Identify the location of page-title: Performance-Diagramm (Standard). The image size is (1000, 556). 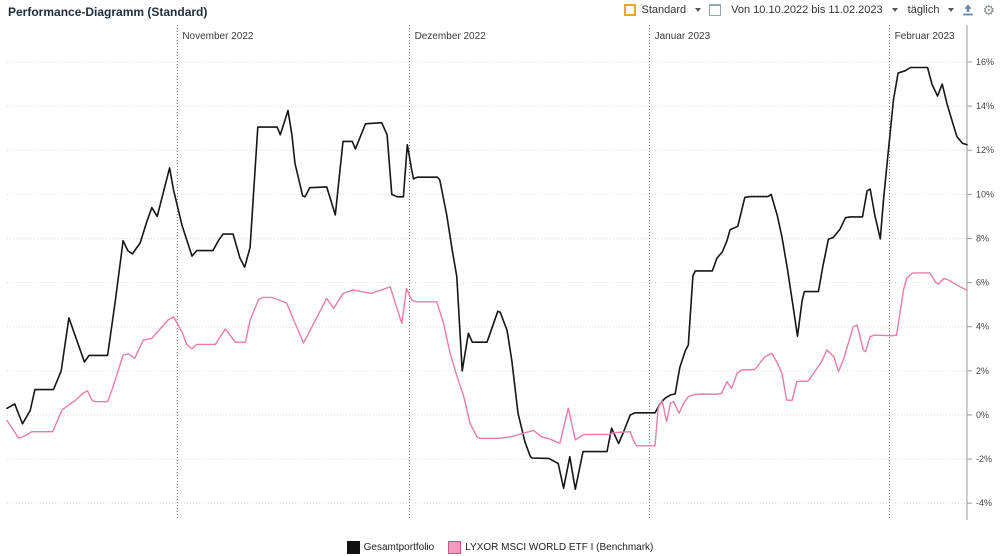
(108, 12).